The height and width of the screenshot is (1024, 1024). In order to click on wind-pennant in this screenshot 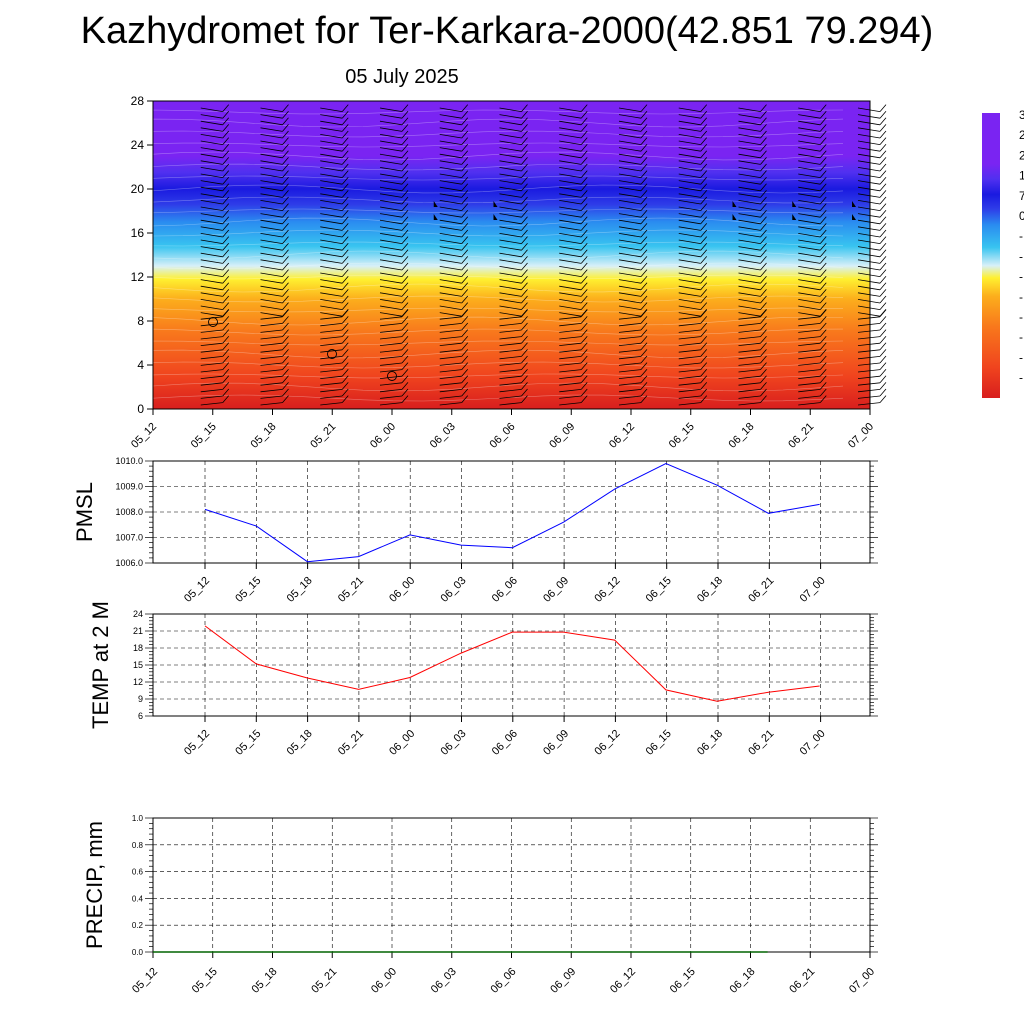, I will do `click(495, 204)`.